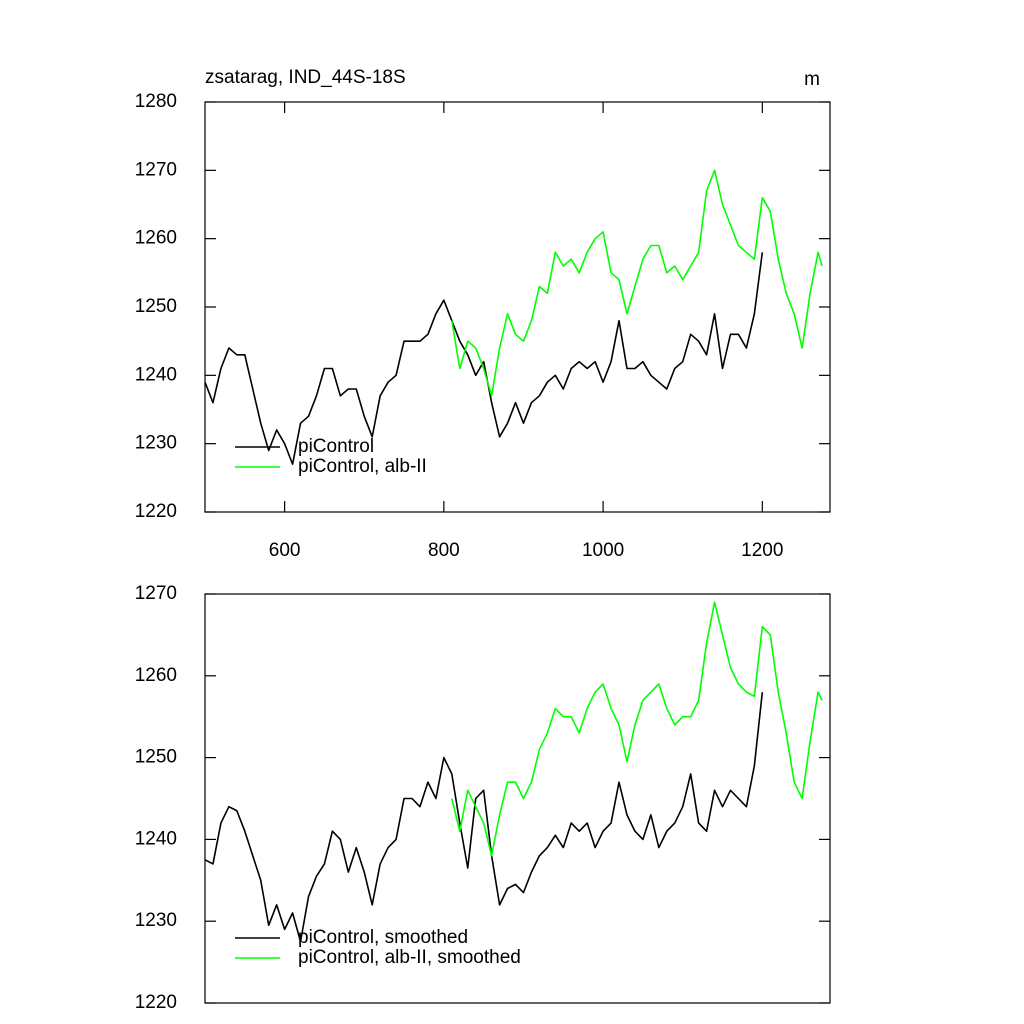  Describe the element at coordinates (305, 77) in the screenshot. I see `chart-title: zsatarag, IND_44S-18S` at that location.